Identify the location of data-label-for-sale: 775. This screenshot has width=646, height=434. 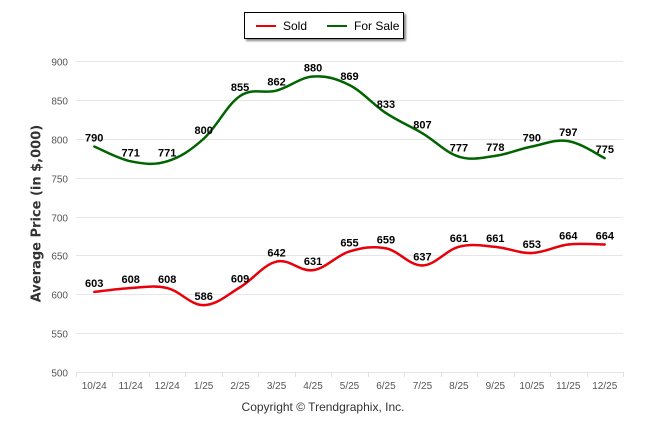
(605, 150).